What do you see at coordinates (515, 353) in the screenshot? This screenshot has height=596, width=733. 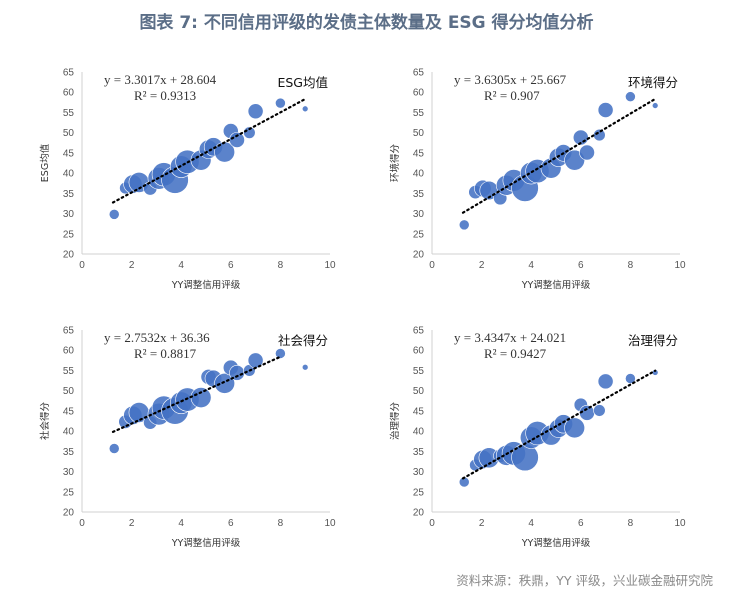 I see `r-squared: R² = 0.9427` at bounding box center [515, 353].